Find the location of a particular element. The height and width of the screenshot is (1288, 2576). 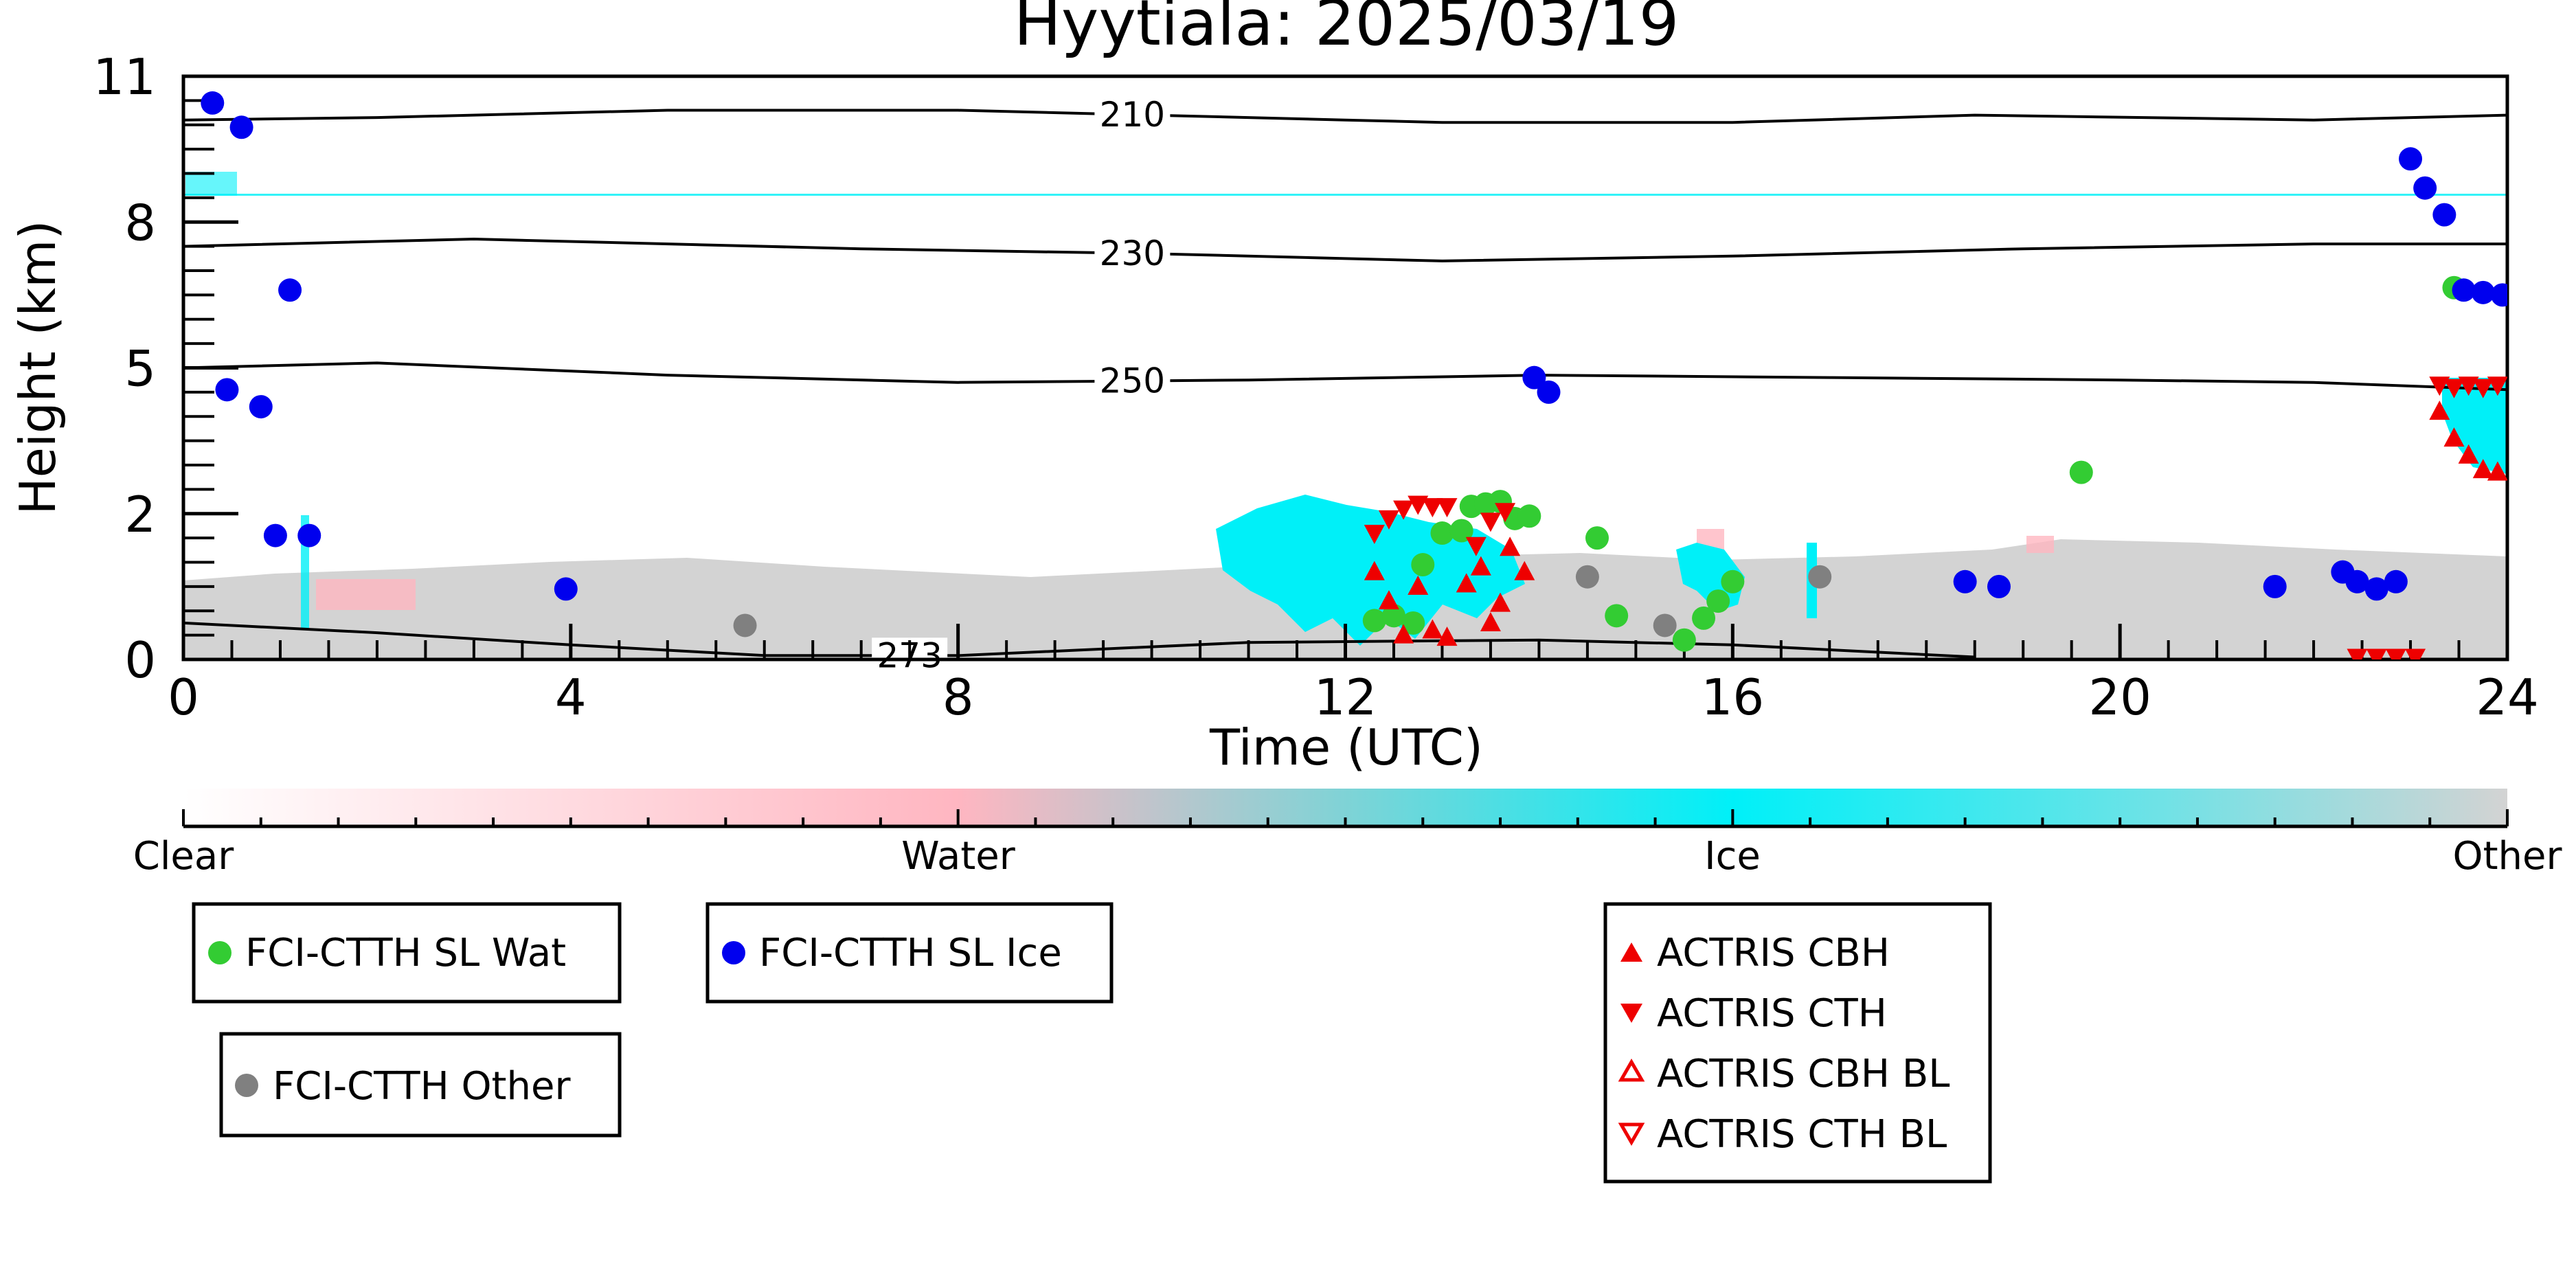

legend-ice: FCI-CTTH SL Ice is located at coordinates (909, 953).